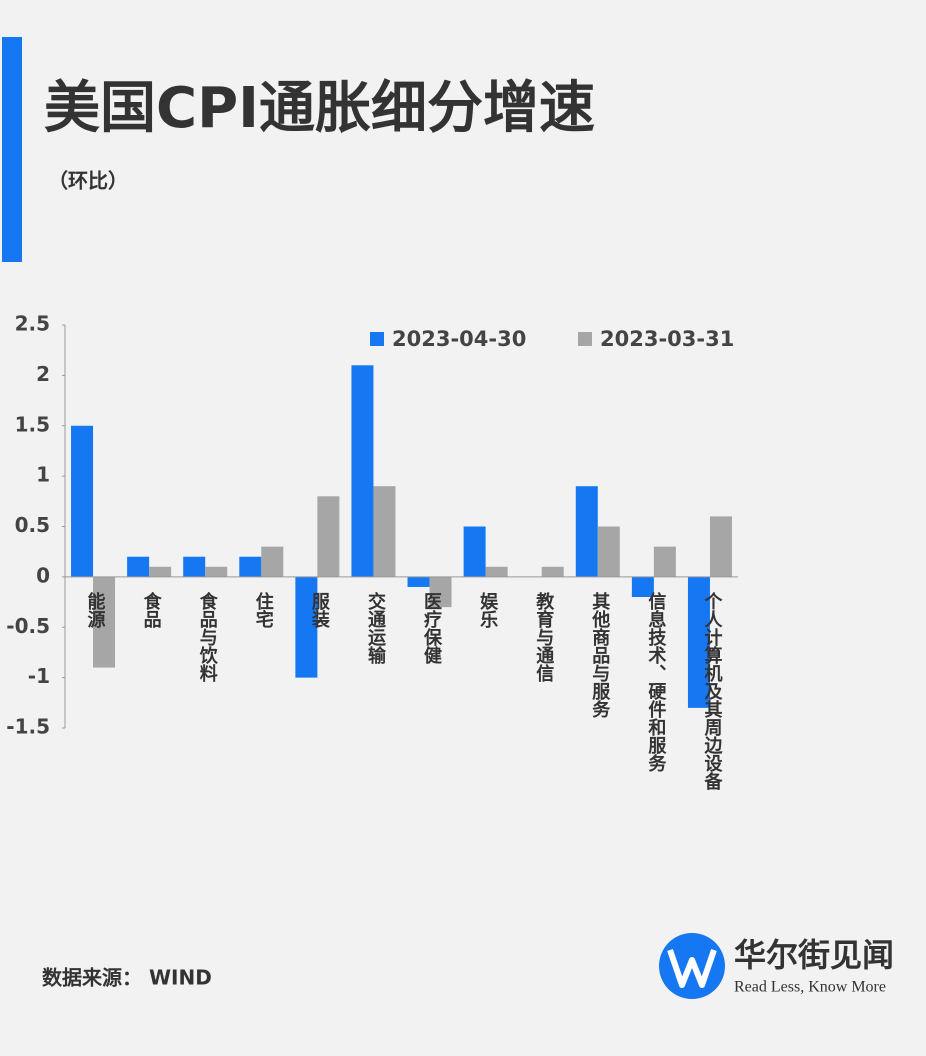  Describe the element at coordinates (208, 637) in the screenshot. I see `x-tick-label: 食品与饮料` at that location.